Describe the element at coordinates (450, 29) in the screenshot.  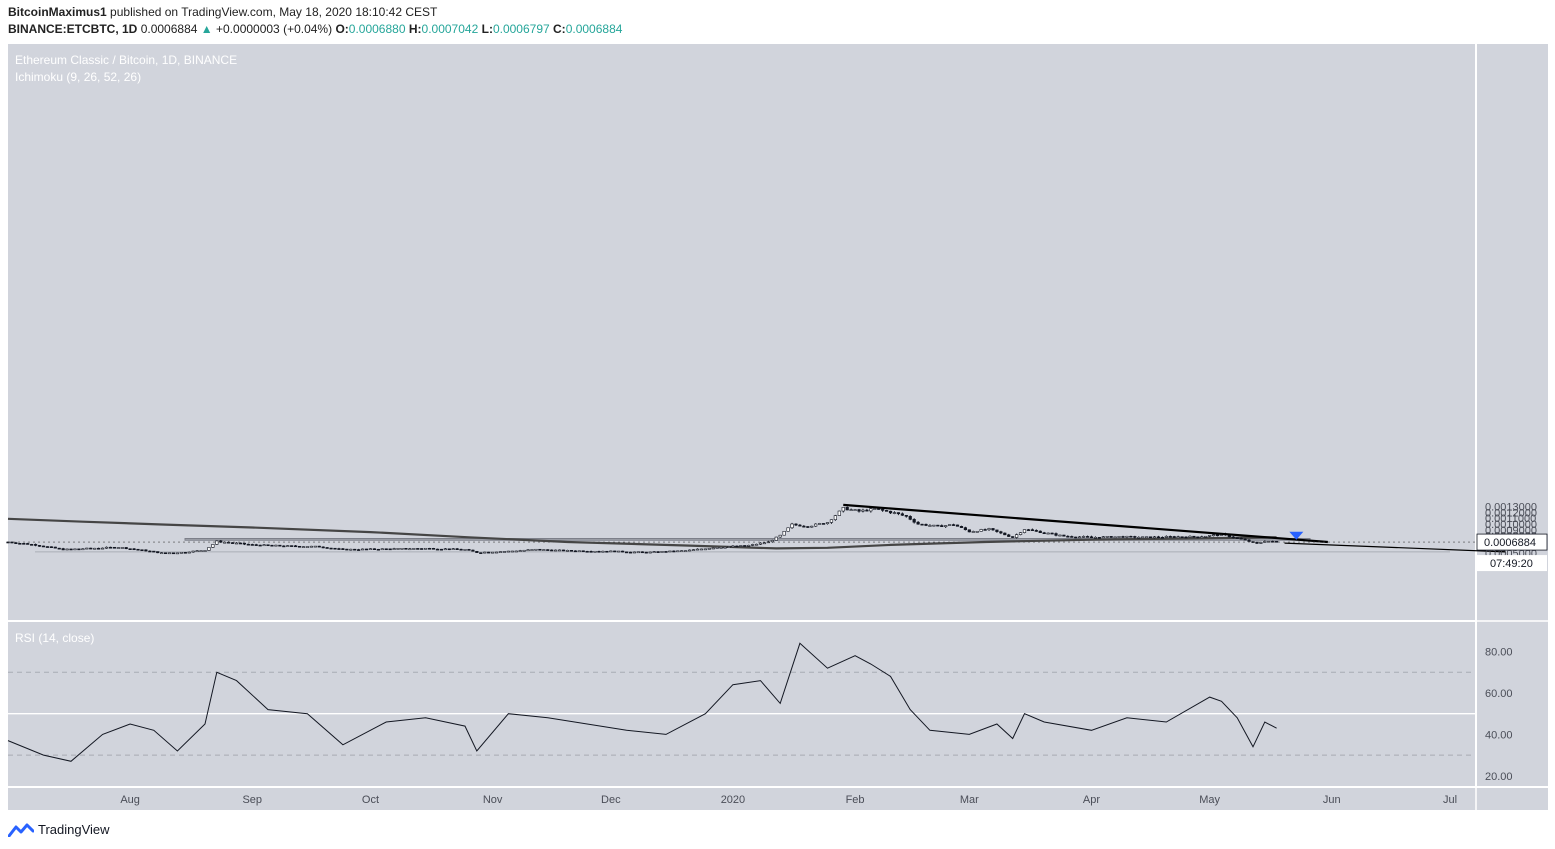
I see `high-value: 0.0007042` at that location.